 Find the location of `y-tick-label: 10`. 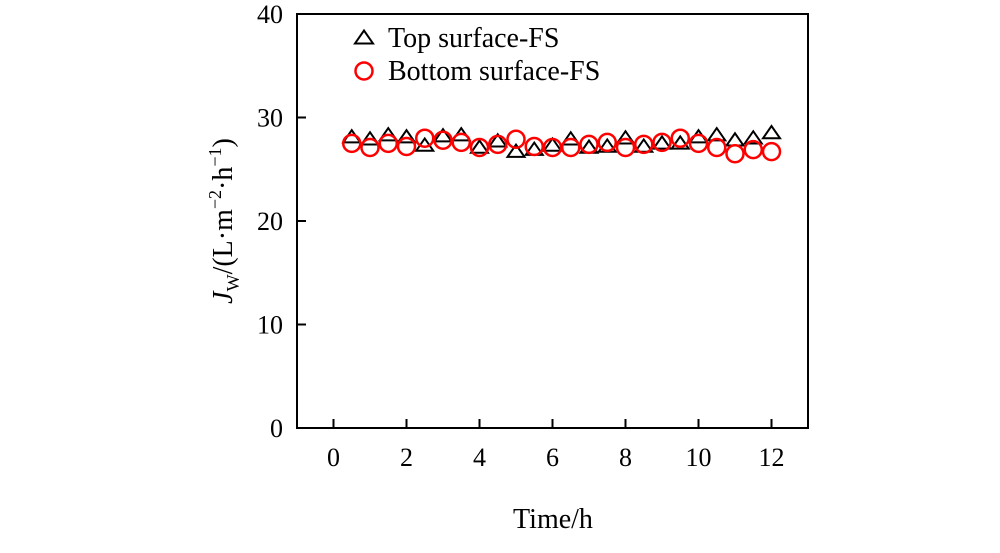

y-tick-label: 10 is located at coordinates (270, 325).